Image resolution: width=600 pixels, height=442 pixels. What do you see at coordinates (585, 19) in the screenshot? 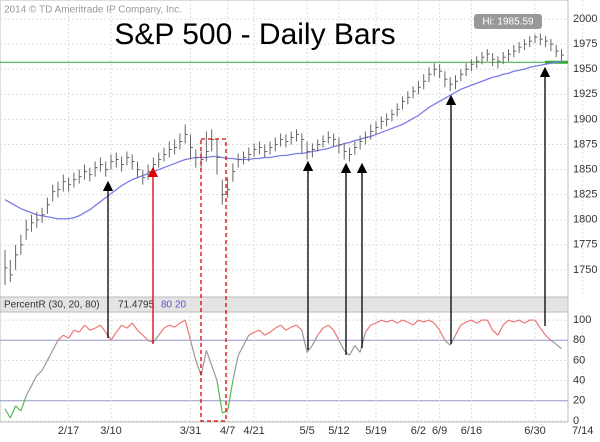
I see `y-tick-label: 2000` at bounding box center [585, 19].